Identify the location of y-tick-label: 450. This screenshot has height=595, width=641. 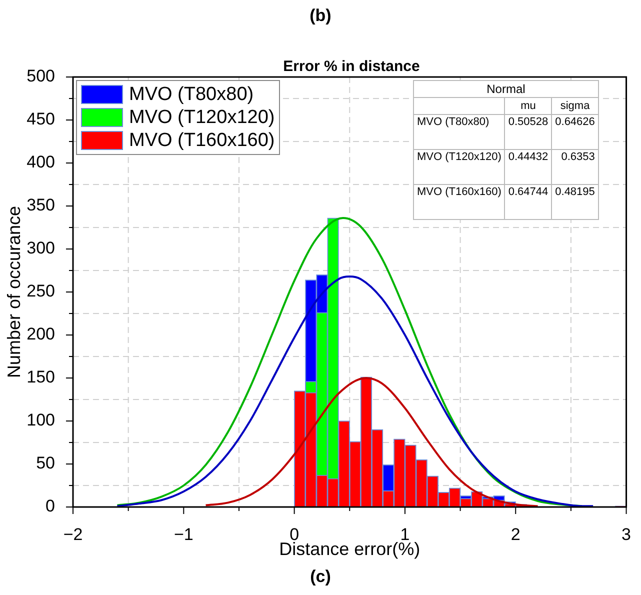
(40, 119).